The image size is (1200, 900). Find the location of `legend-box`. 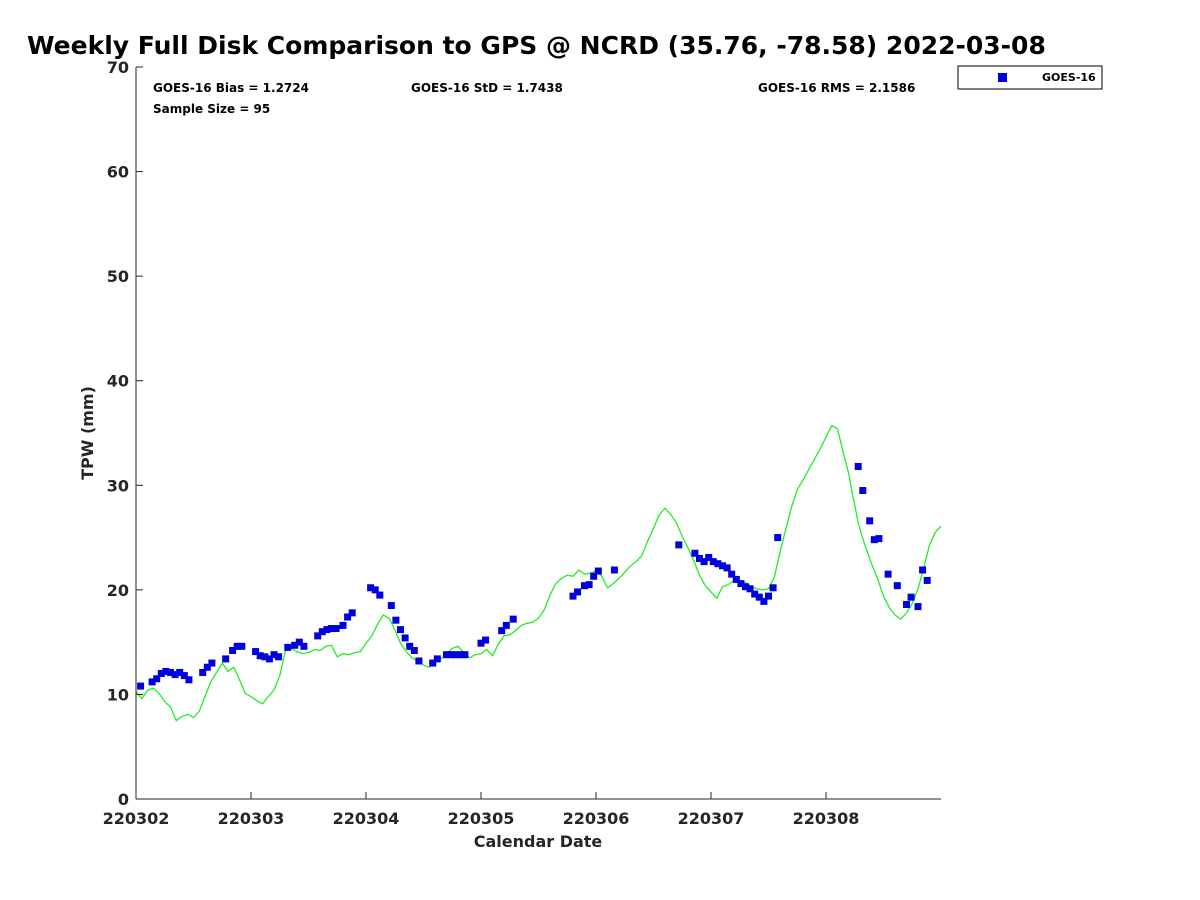

legend-box is located at coordinates (1030, 77).